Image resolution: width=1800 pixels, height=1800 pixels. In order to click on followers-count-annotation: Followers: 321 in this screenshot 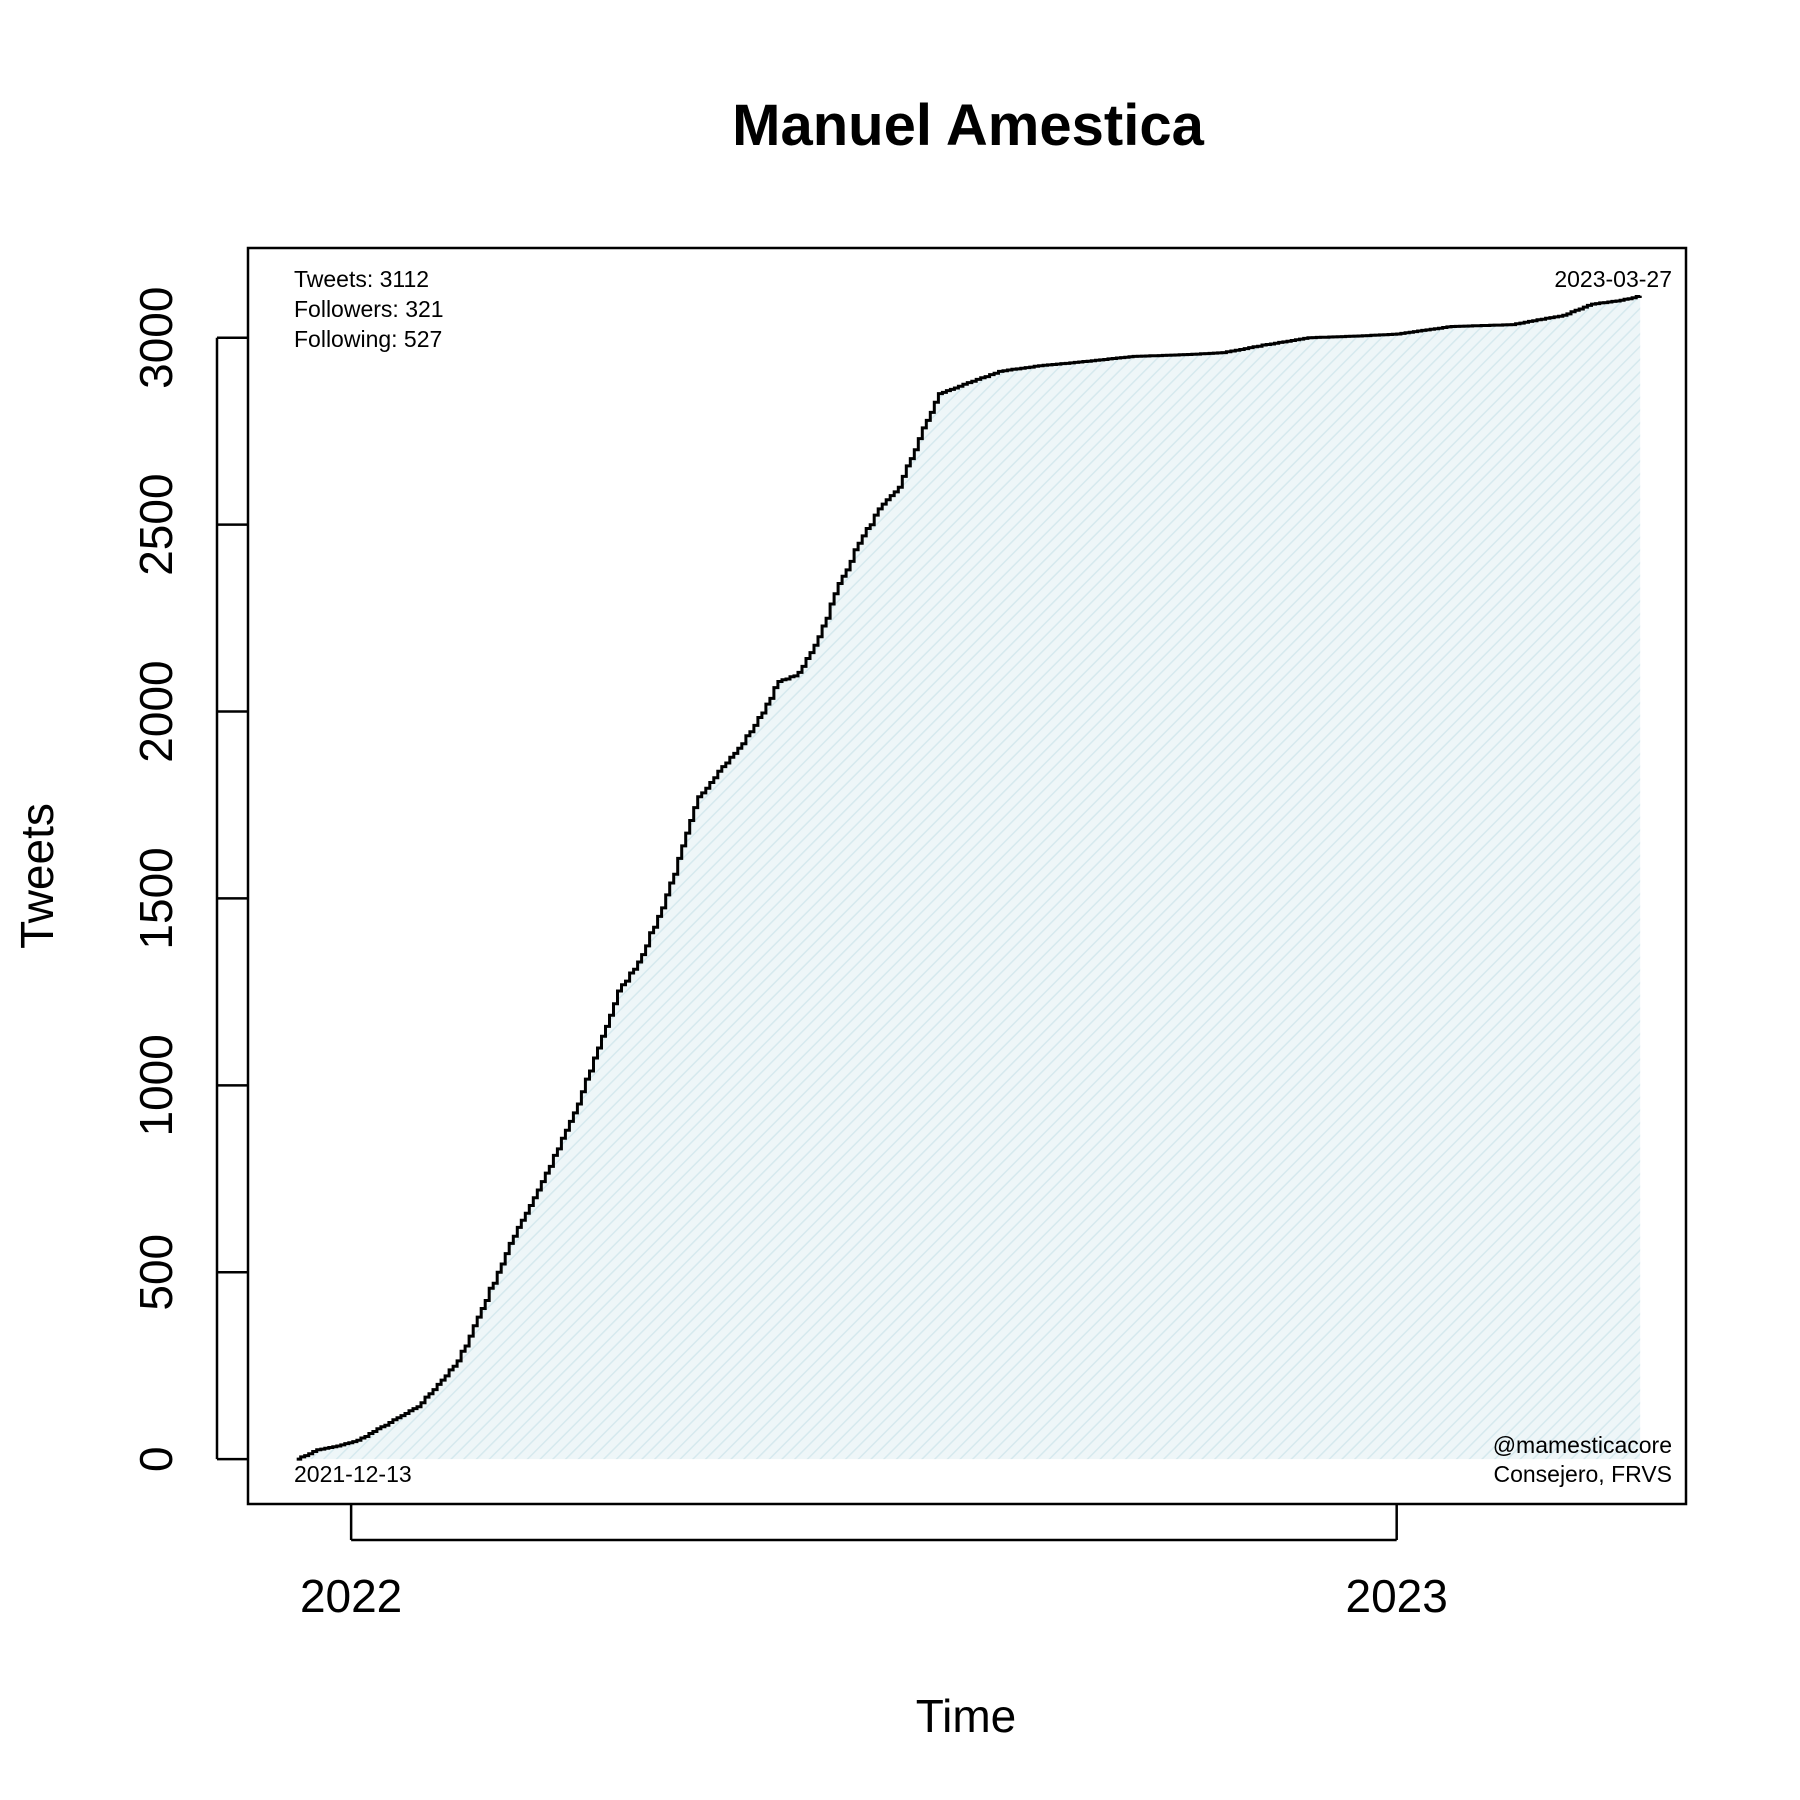, I will do `click(369, 309)`.